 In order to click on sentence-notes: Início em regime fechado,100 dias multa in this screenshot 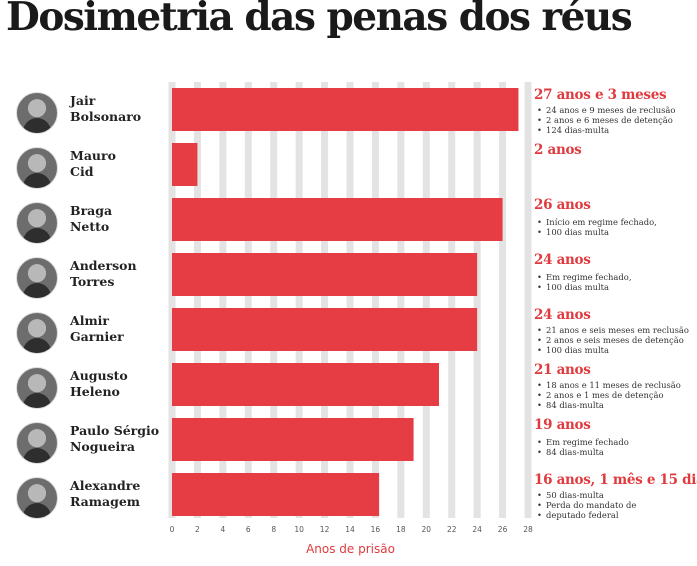, I will do `click(615, 227)`.